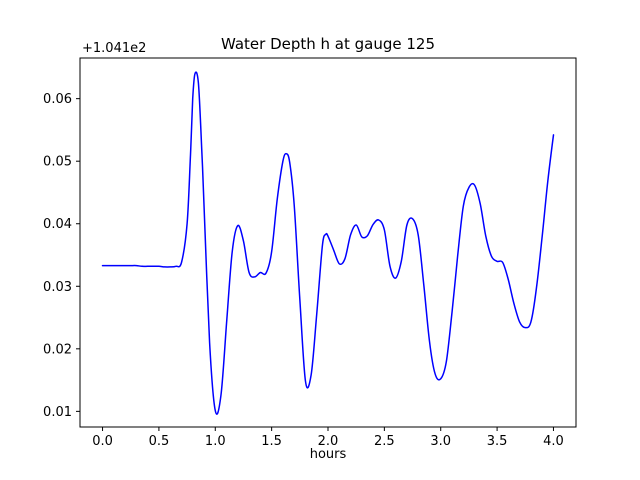  Describe the element at coordinates (102, 441) in the screenshot. I see `x-tick-label: 0.0` at that location.